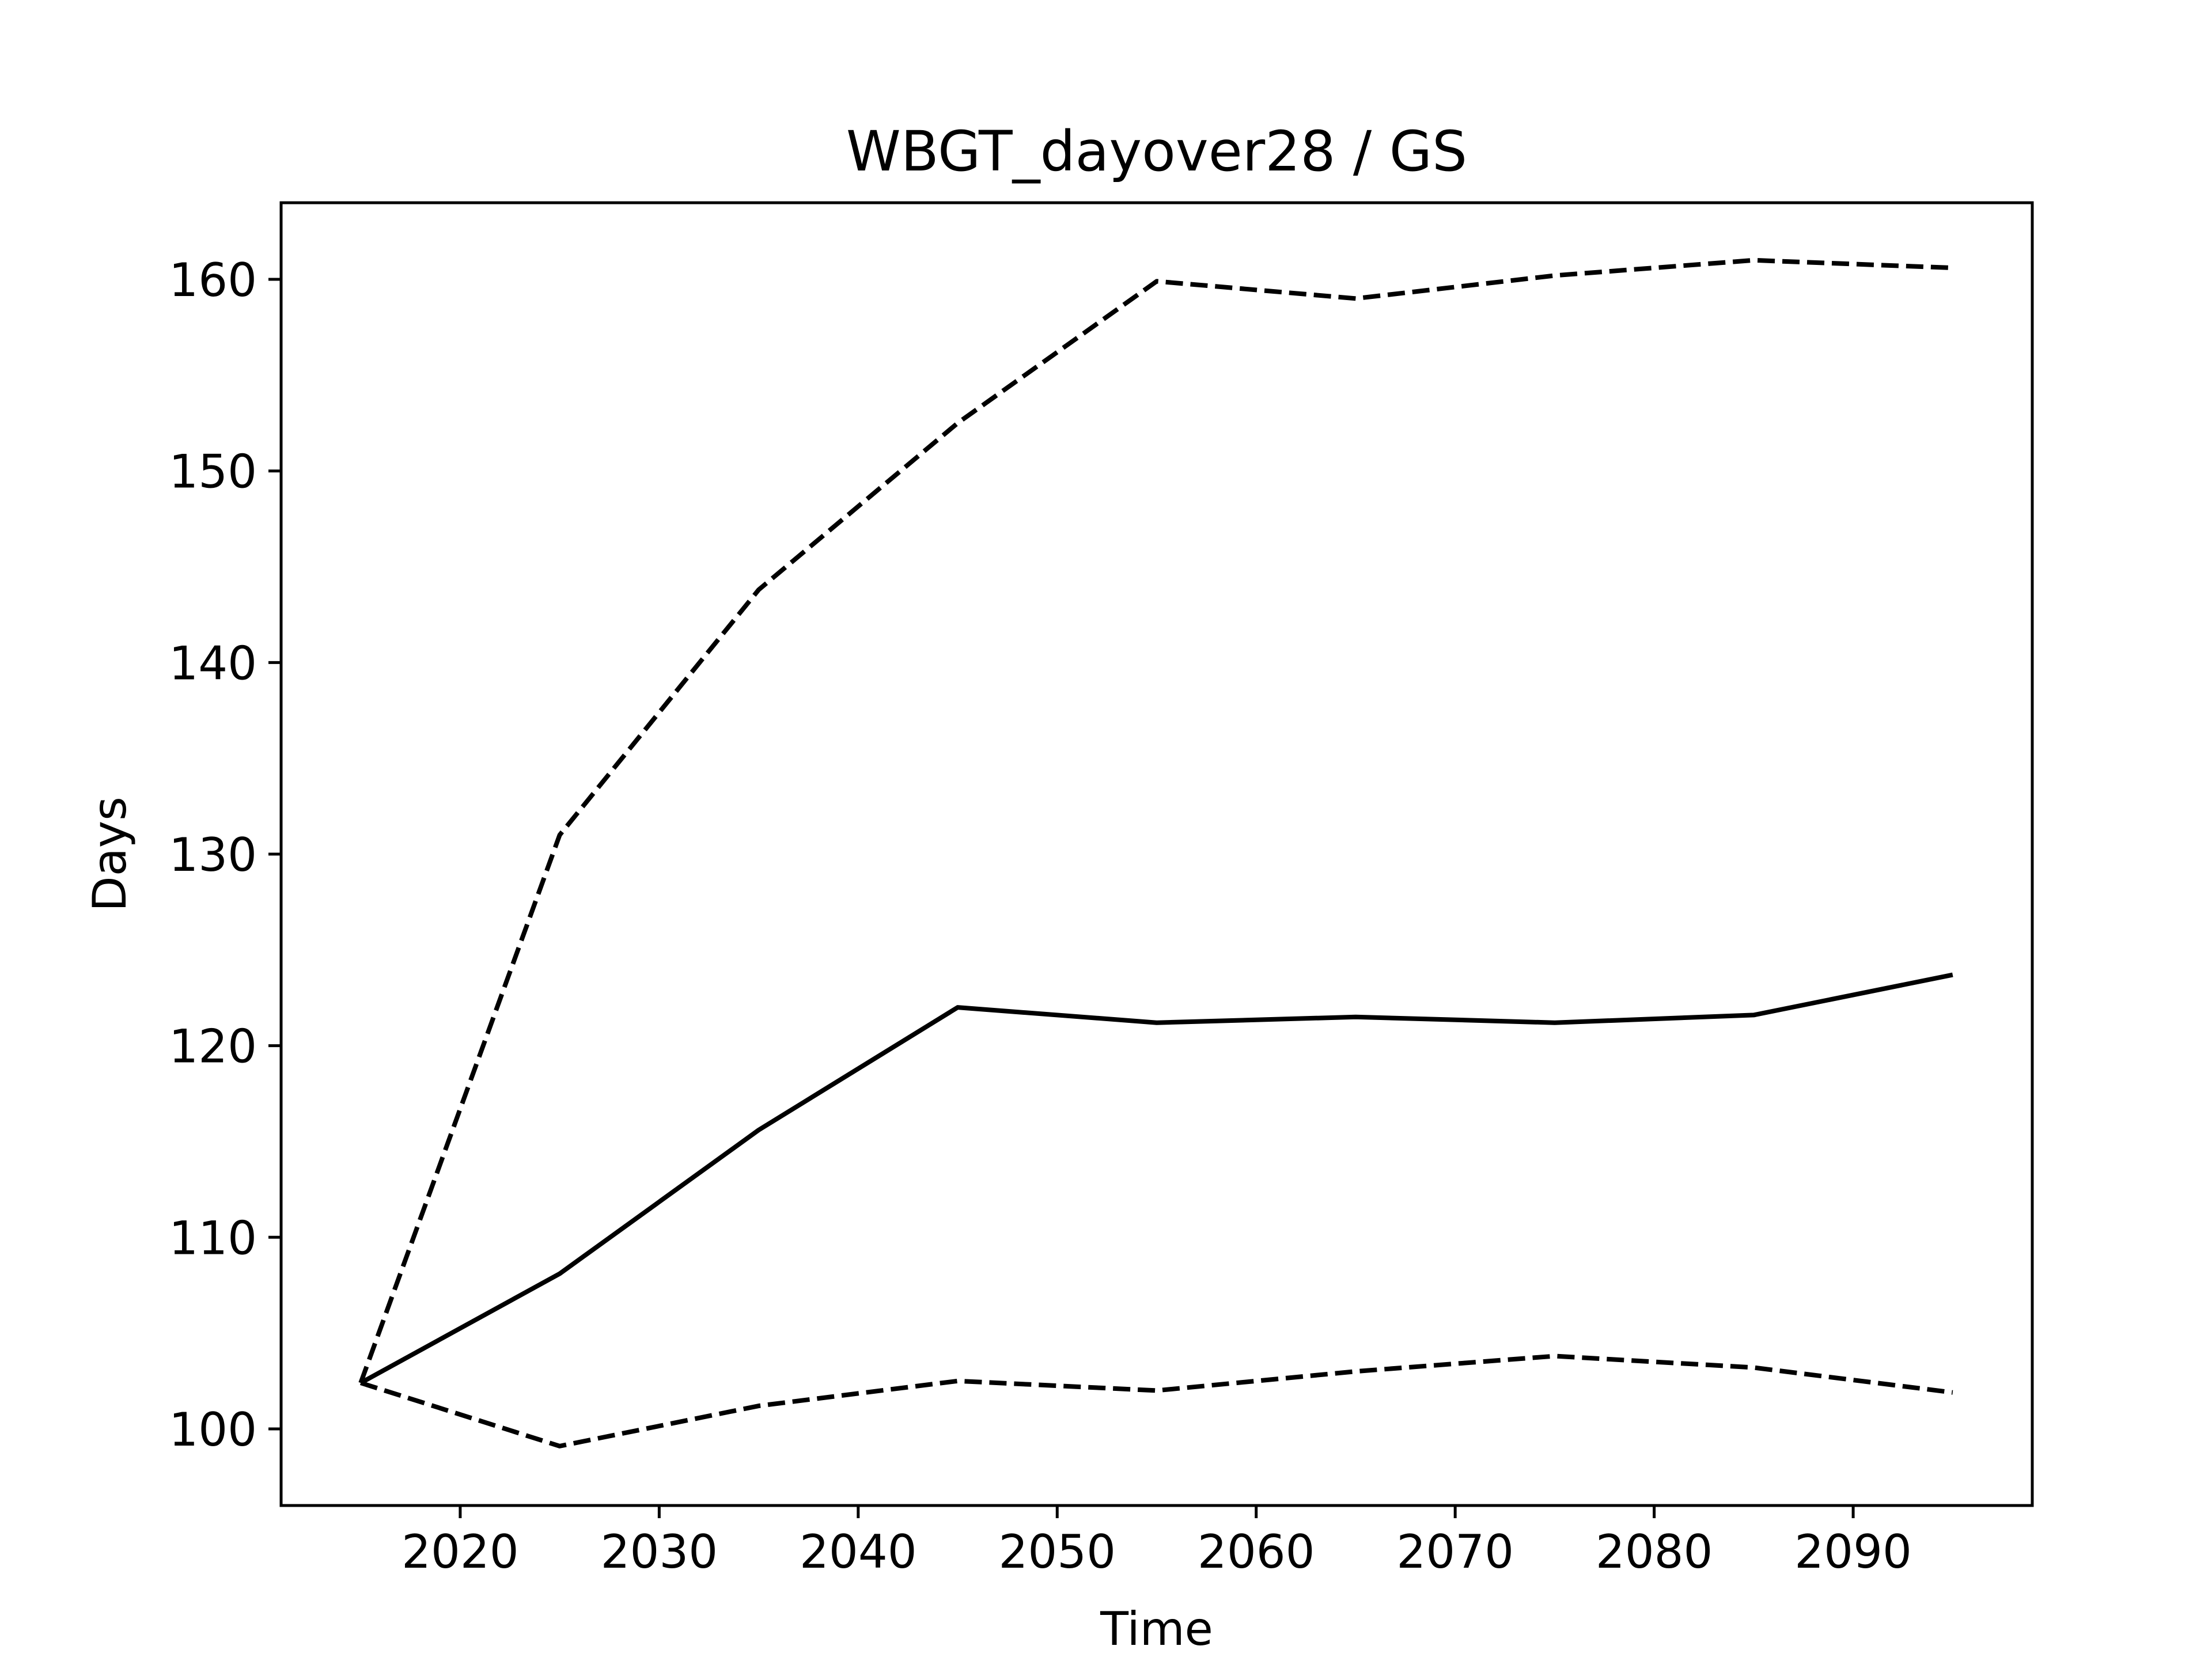  Describe the element at coordinates (1156, 1629) in the screenshot. I see `x-axis-label: Time` at that location.